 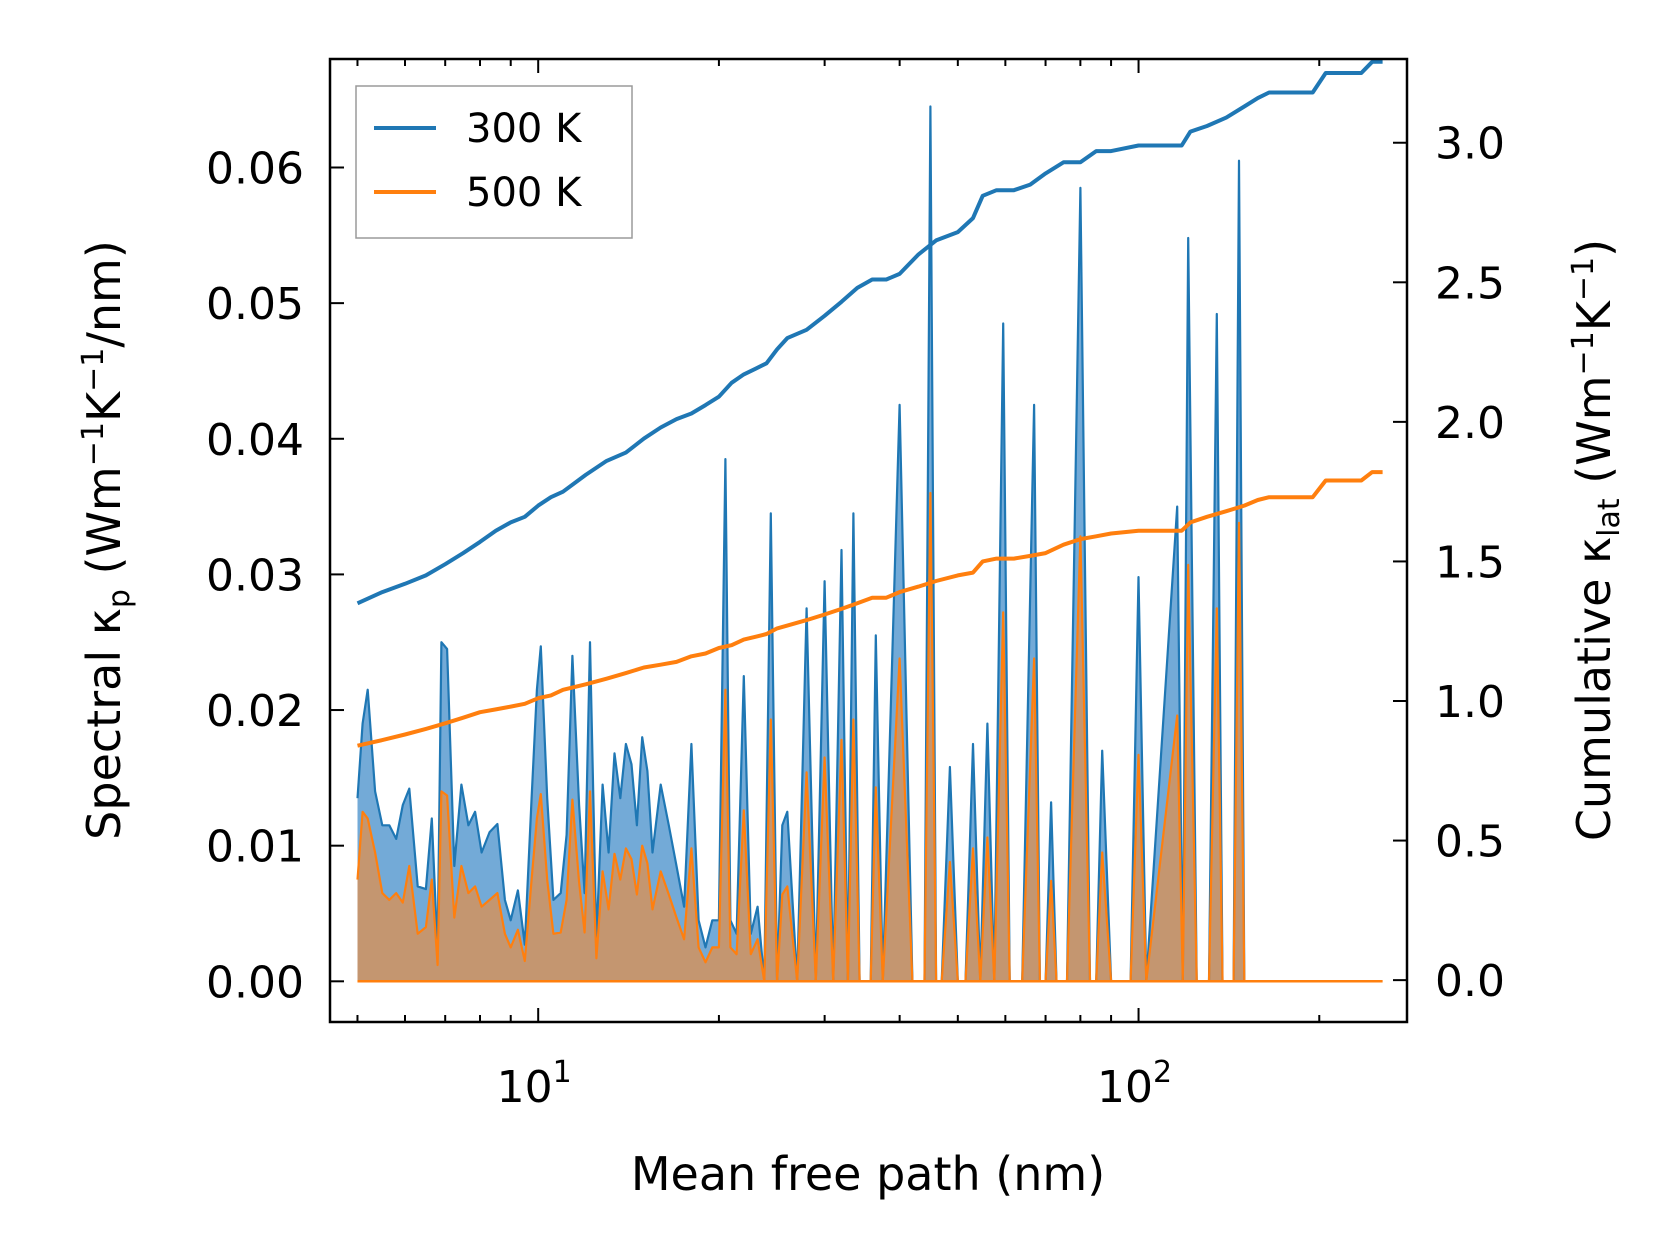 I want to click on legend-label-300k: 300 K, so click(x=524, y=129).